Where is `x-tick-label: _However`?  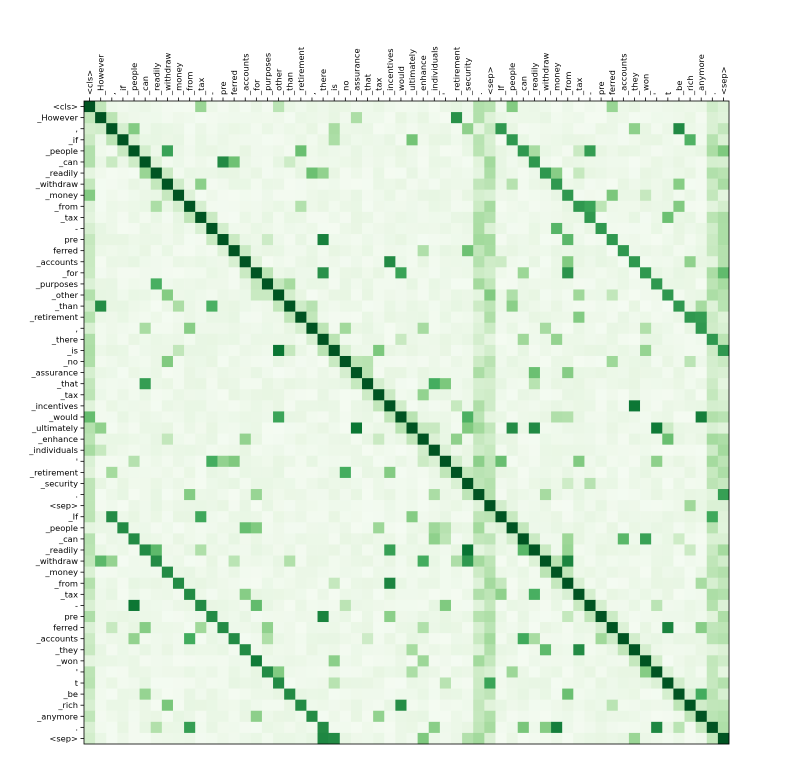
x-tick-label: _However is located at coordinates (101, 75).